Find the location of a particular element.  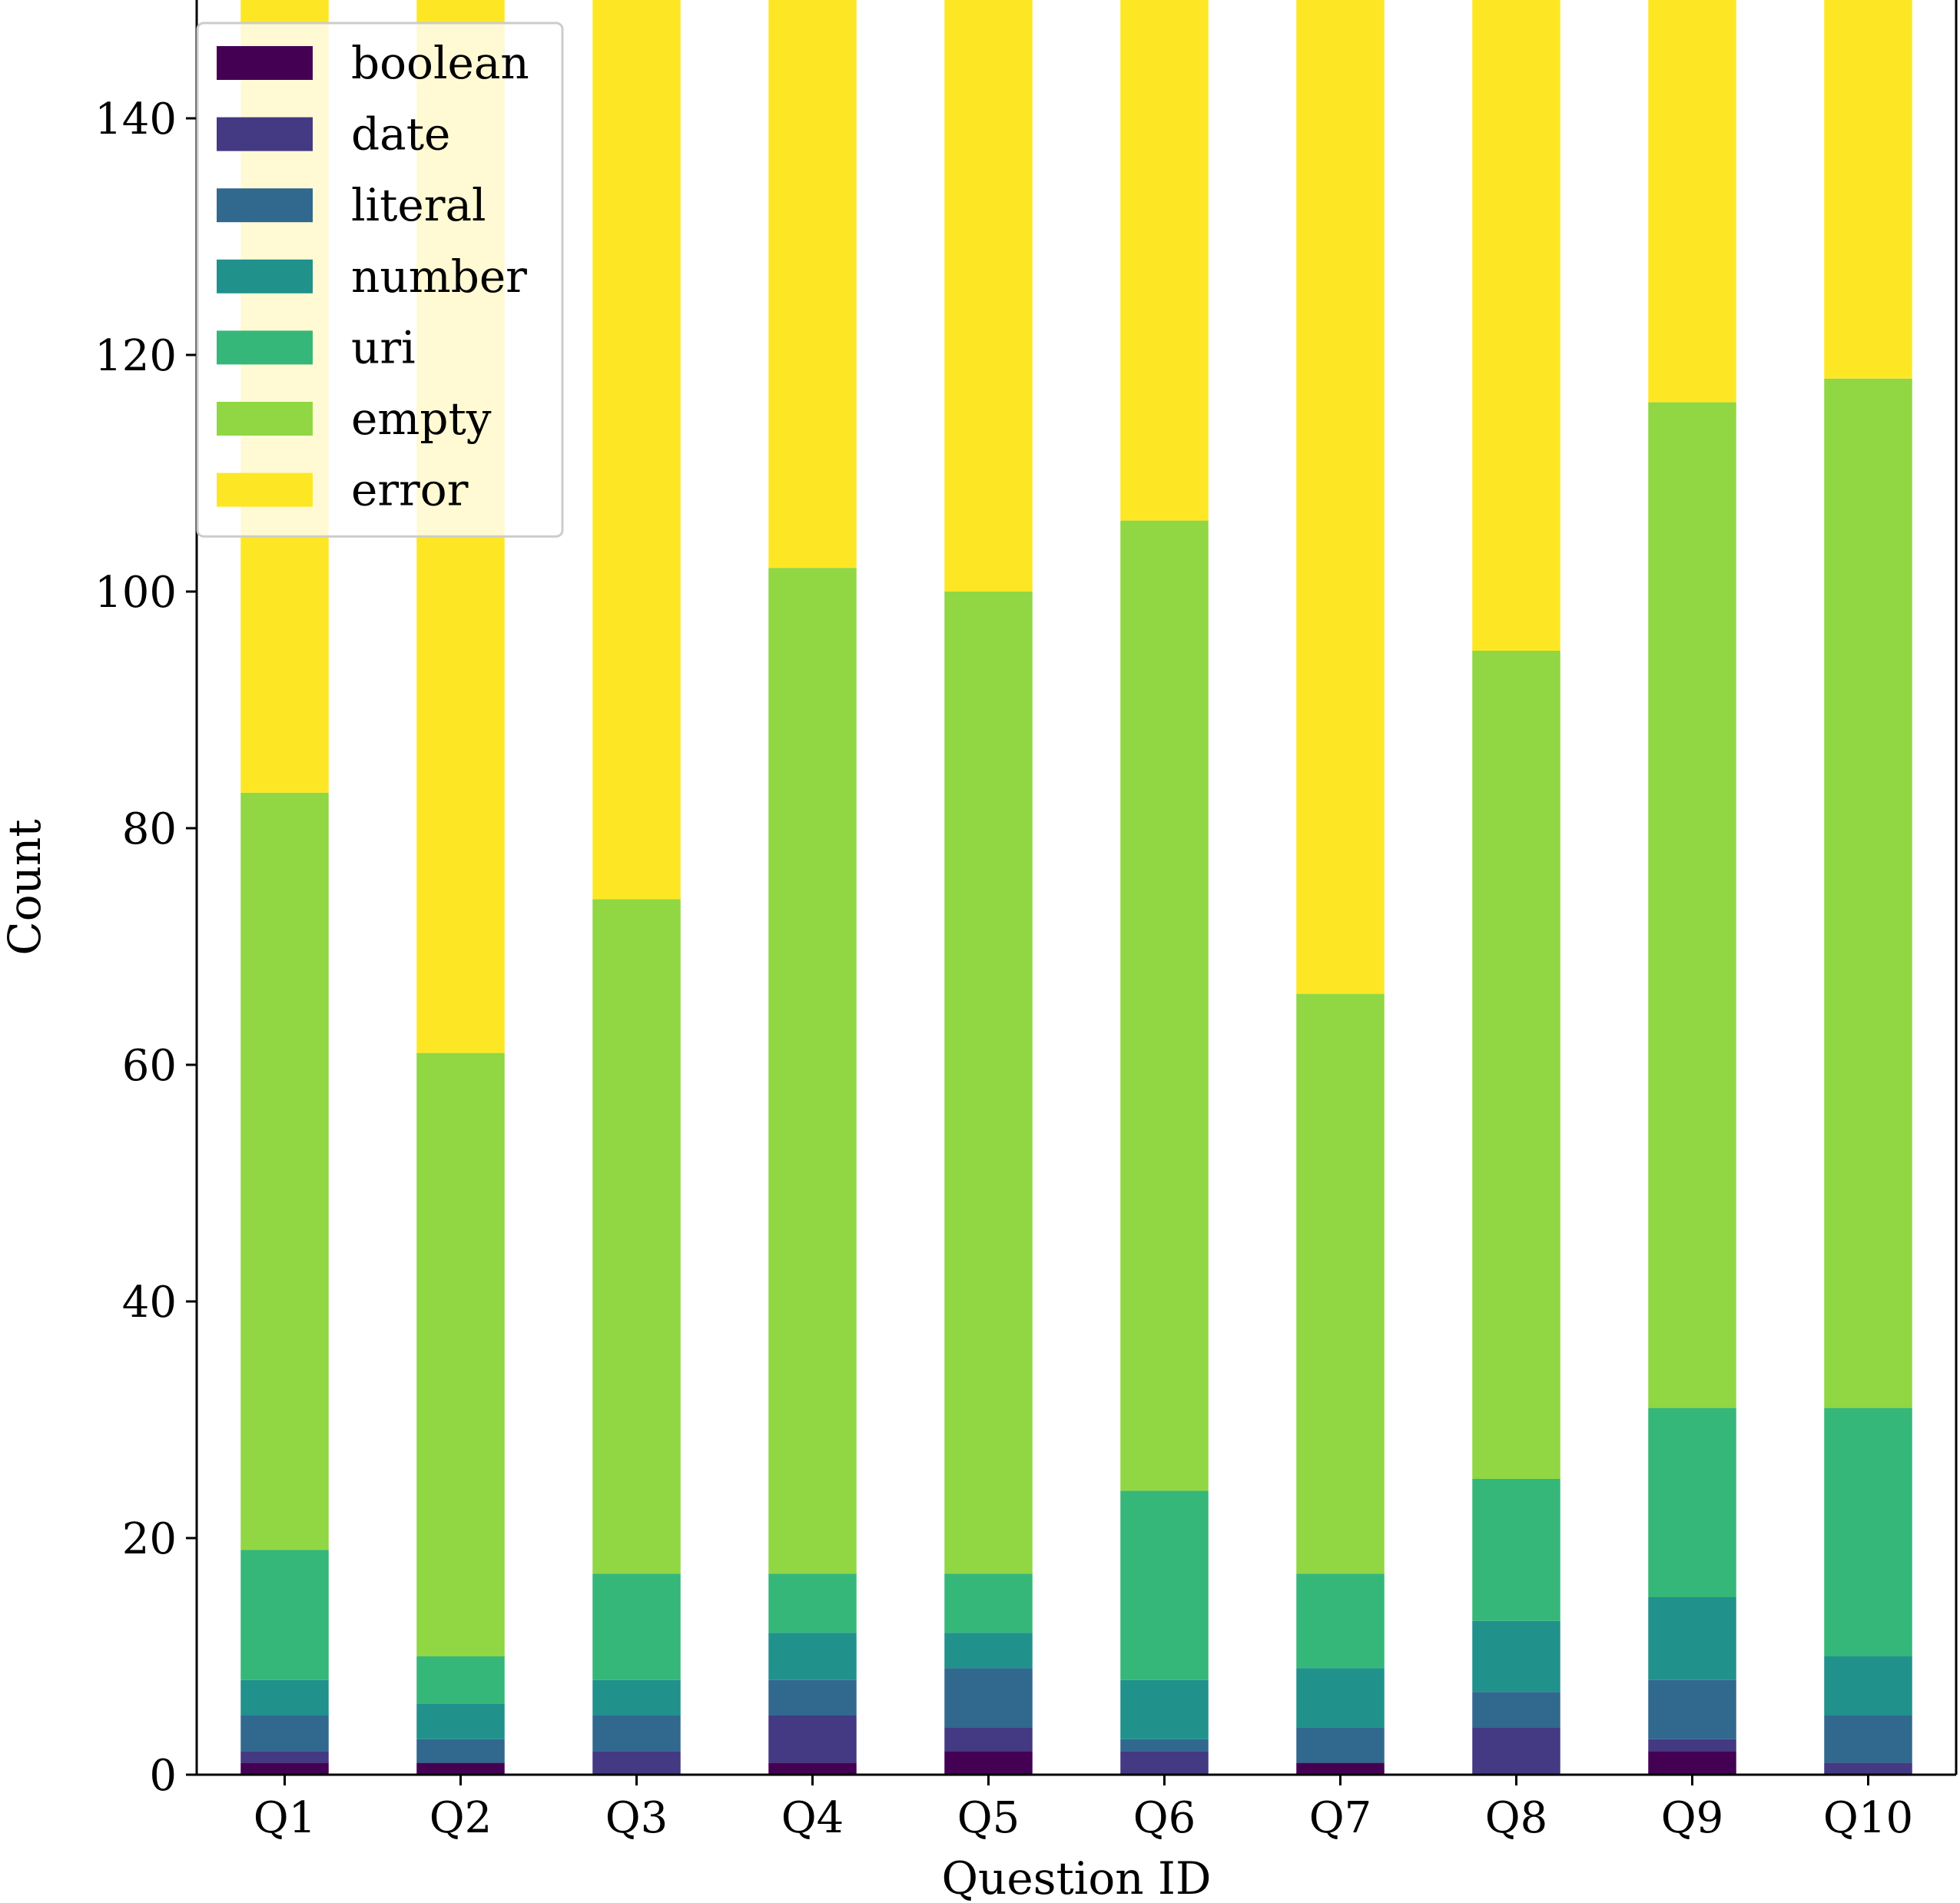

y-axis-label: Count is located at coordinates (25, 887).